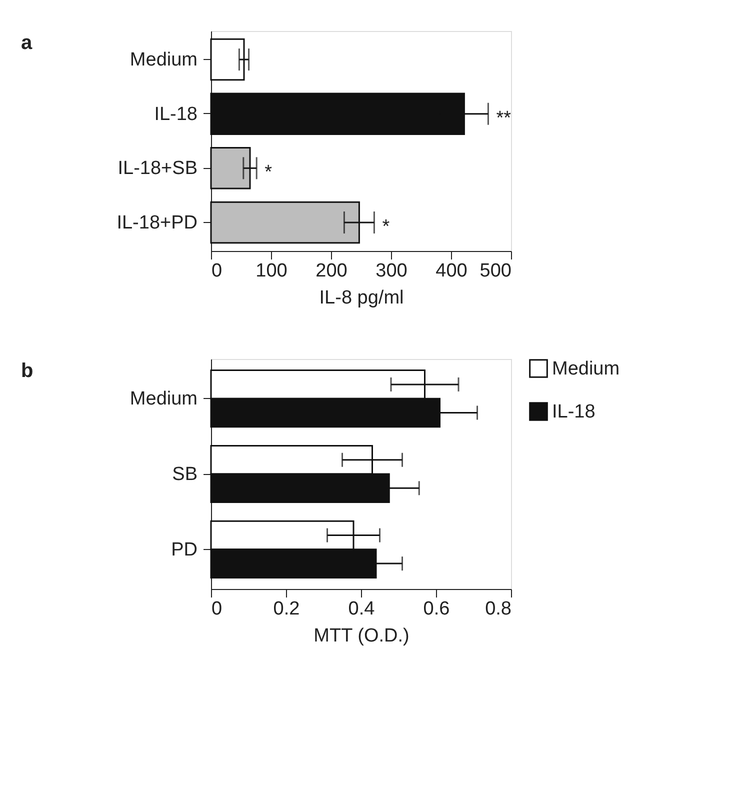  What do you see at coordinates (27, 371) in the screenshot?
I see `text: b` at bounding box center [27, 371].